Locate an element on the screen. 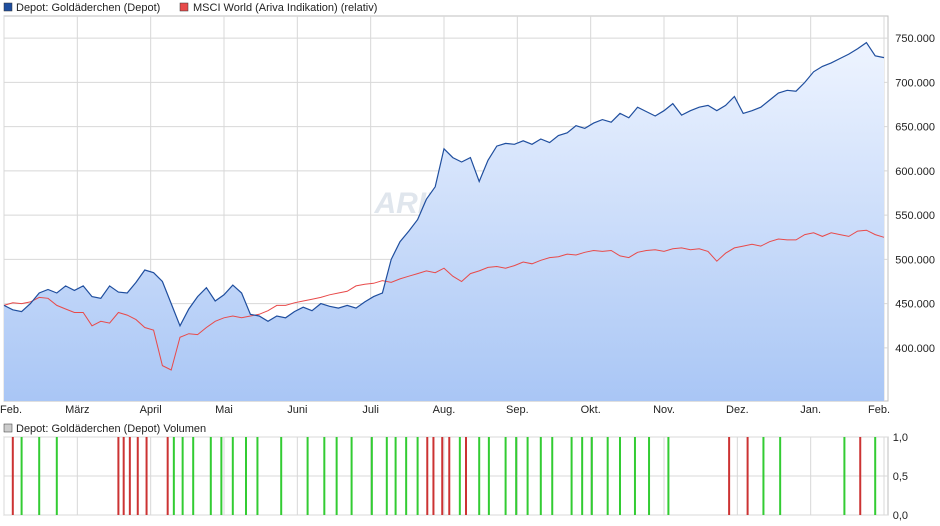  volume-grid is located at coordinates (445, 476).